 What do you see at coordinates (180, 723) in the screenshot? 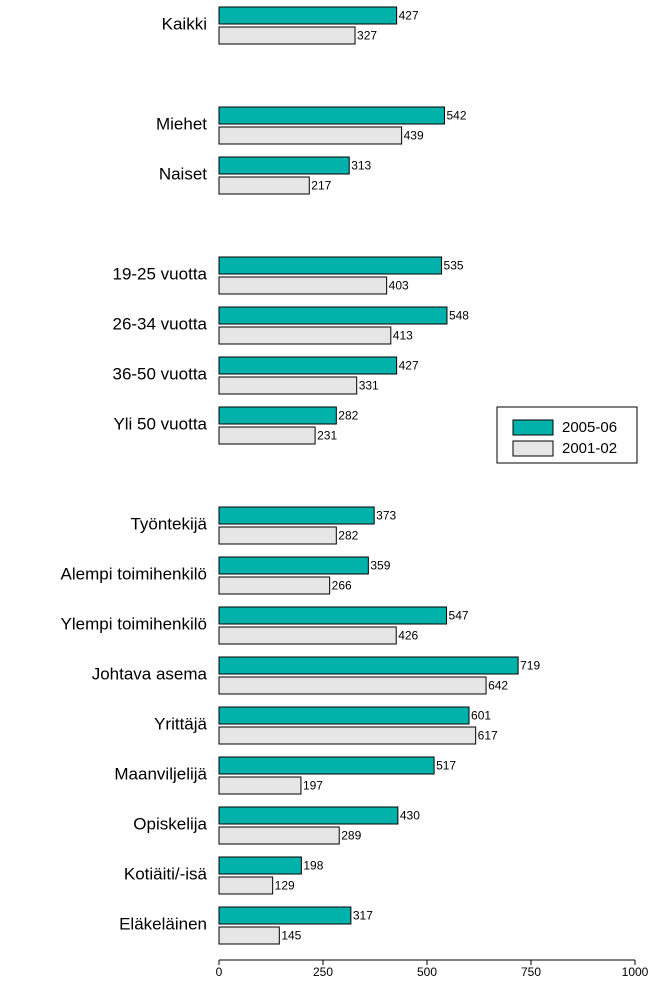
I see `category-label: Yrittäjä` at bounding box center [180, 723].